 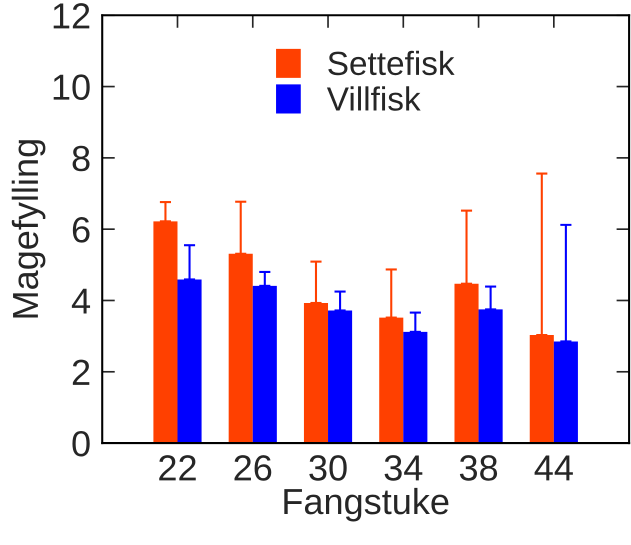 I want to click on y-tick-label: 6, so click(x=81, y=230).